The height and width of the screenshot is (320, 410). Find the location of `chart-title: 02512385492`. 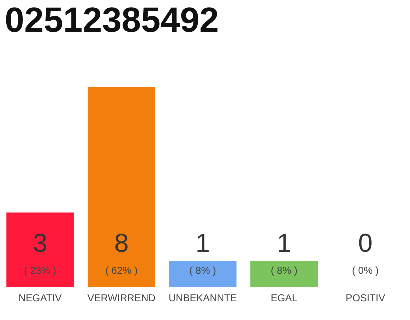

chart-title: 02512385492 is located at coordinates (112, 20).